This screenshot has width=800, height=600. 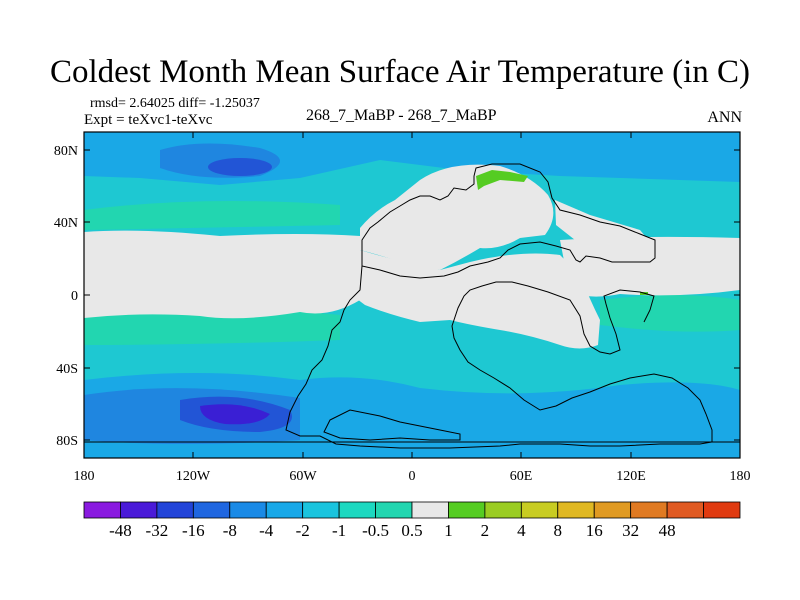 I want to click on colorbar-label: 32, so click(x=630, y=530).